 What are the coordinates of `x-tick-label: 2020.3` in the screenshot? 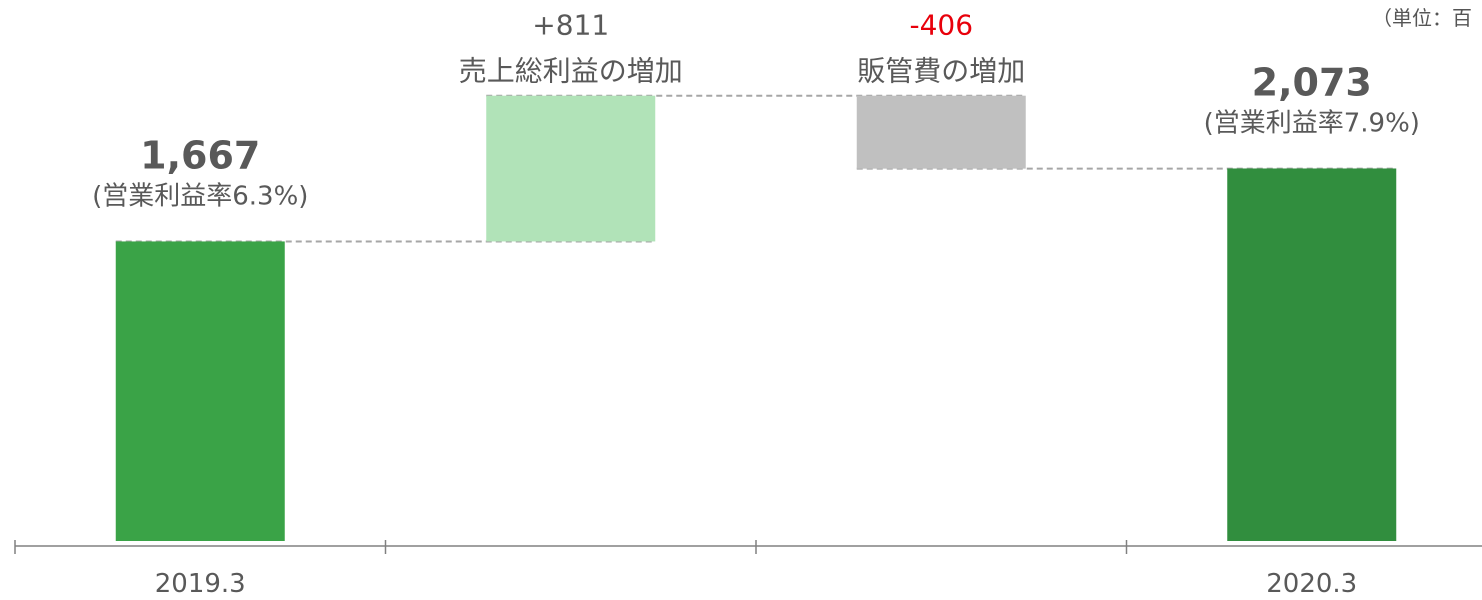 It's located at (1311, 584).